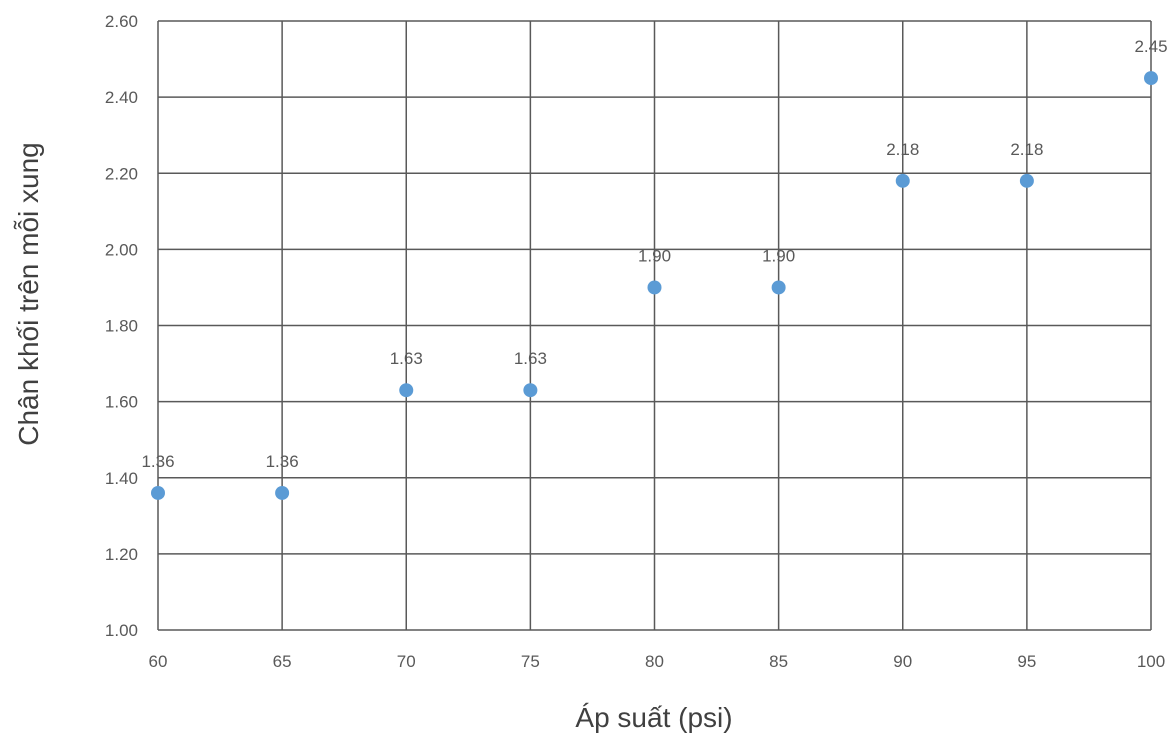 The width and height of the screenshot is (1173, 738). Describe the element at coordinates (121, 97) in the screenshot. I see `y-tick-label: 2.40` at that location.